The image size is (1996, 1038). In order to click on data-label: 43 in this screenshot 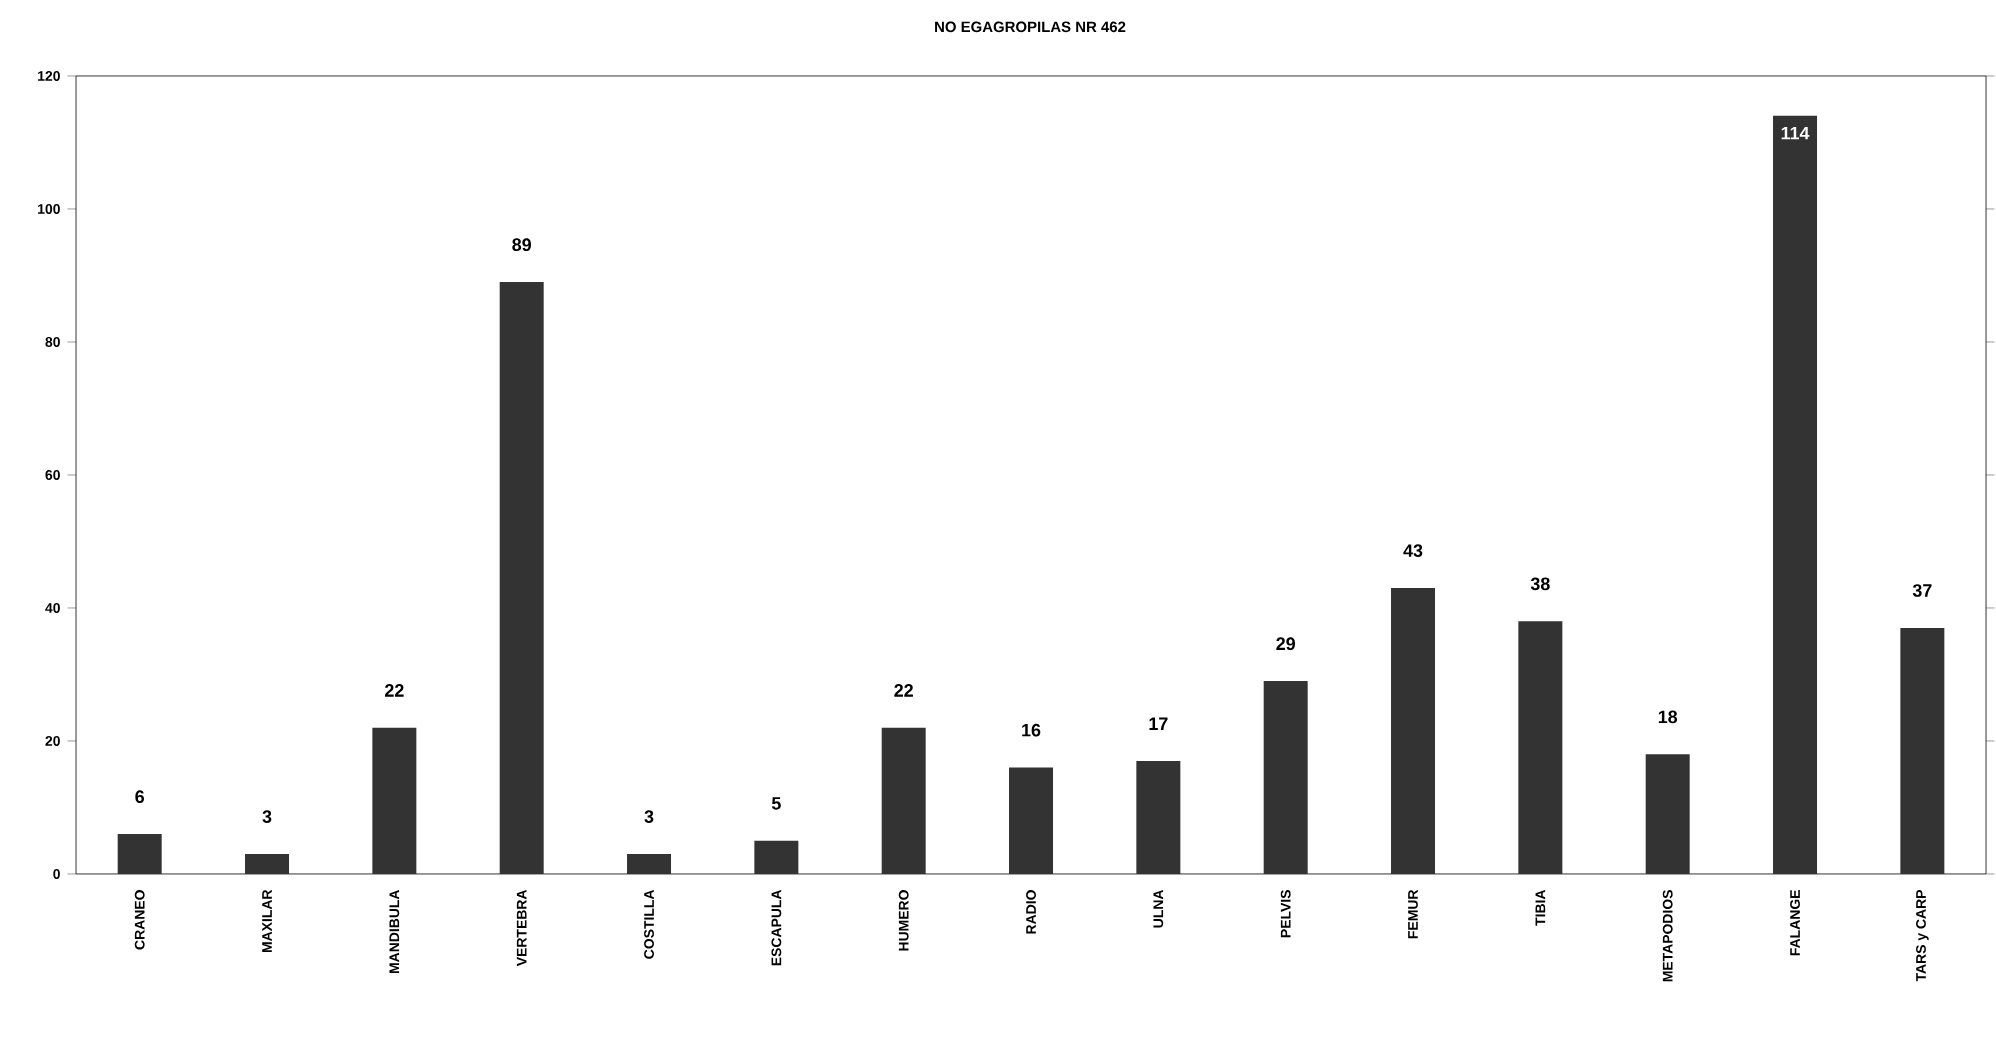, I will do `click(1413, 550)`.